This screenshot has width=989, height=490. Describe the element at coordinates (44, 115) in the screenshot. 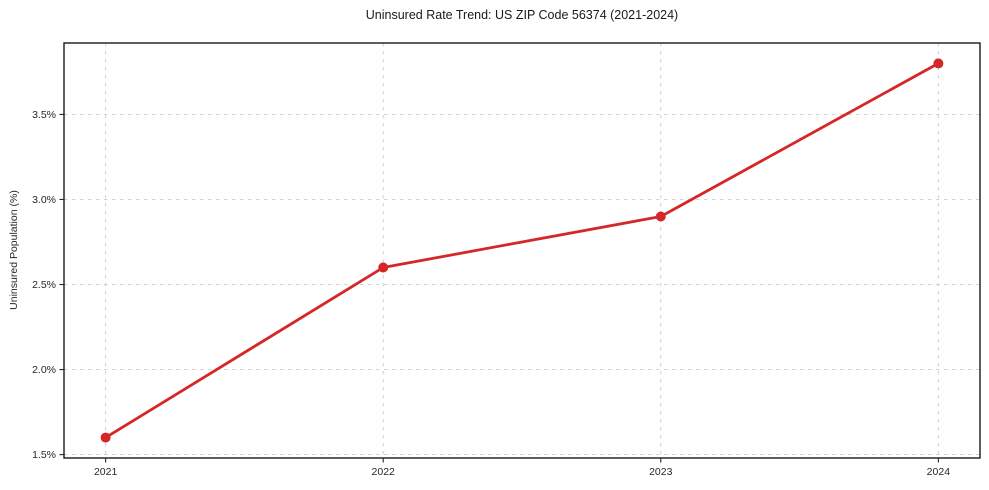

I see `y-tick-label: 3.5%` at that location.